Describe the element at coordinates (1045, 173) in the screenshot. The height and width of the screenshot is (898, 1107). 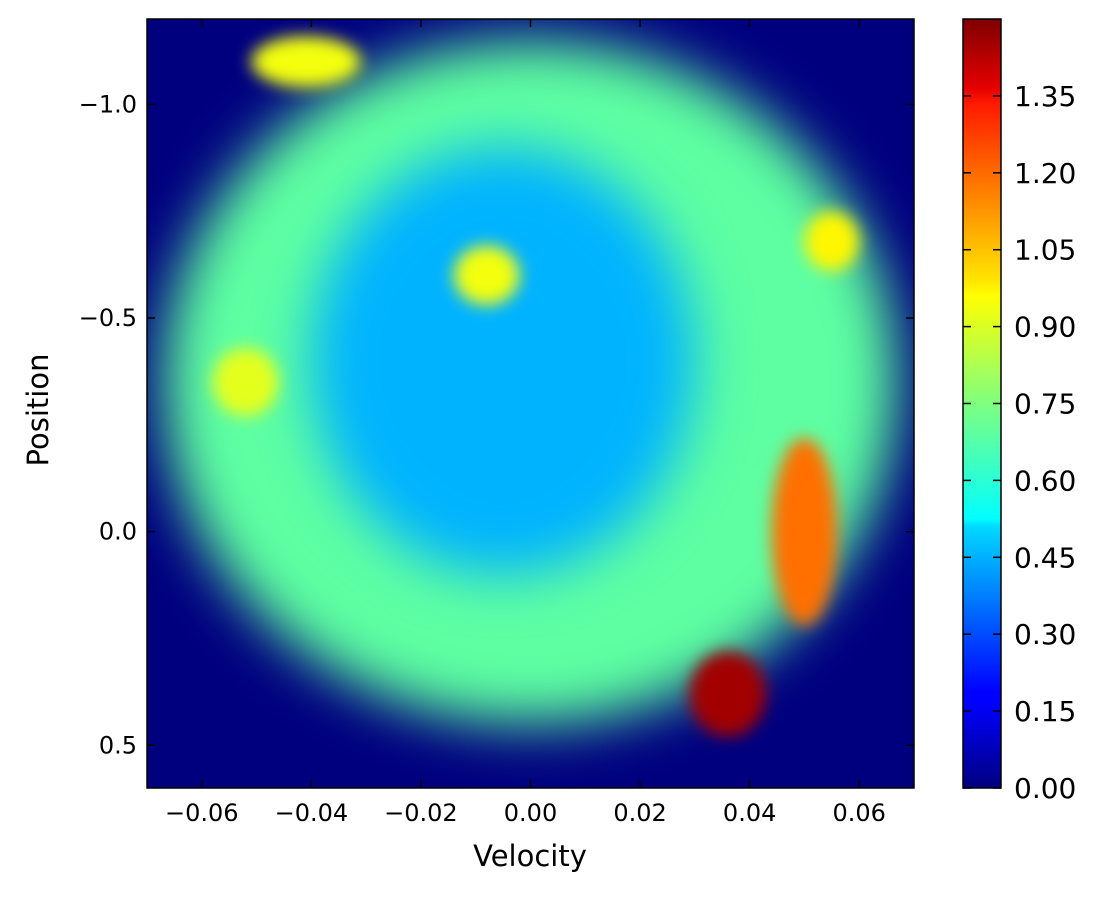
I see `colorbar-tick-label: 1.20` at that location.